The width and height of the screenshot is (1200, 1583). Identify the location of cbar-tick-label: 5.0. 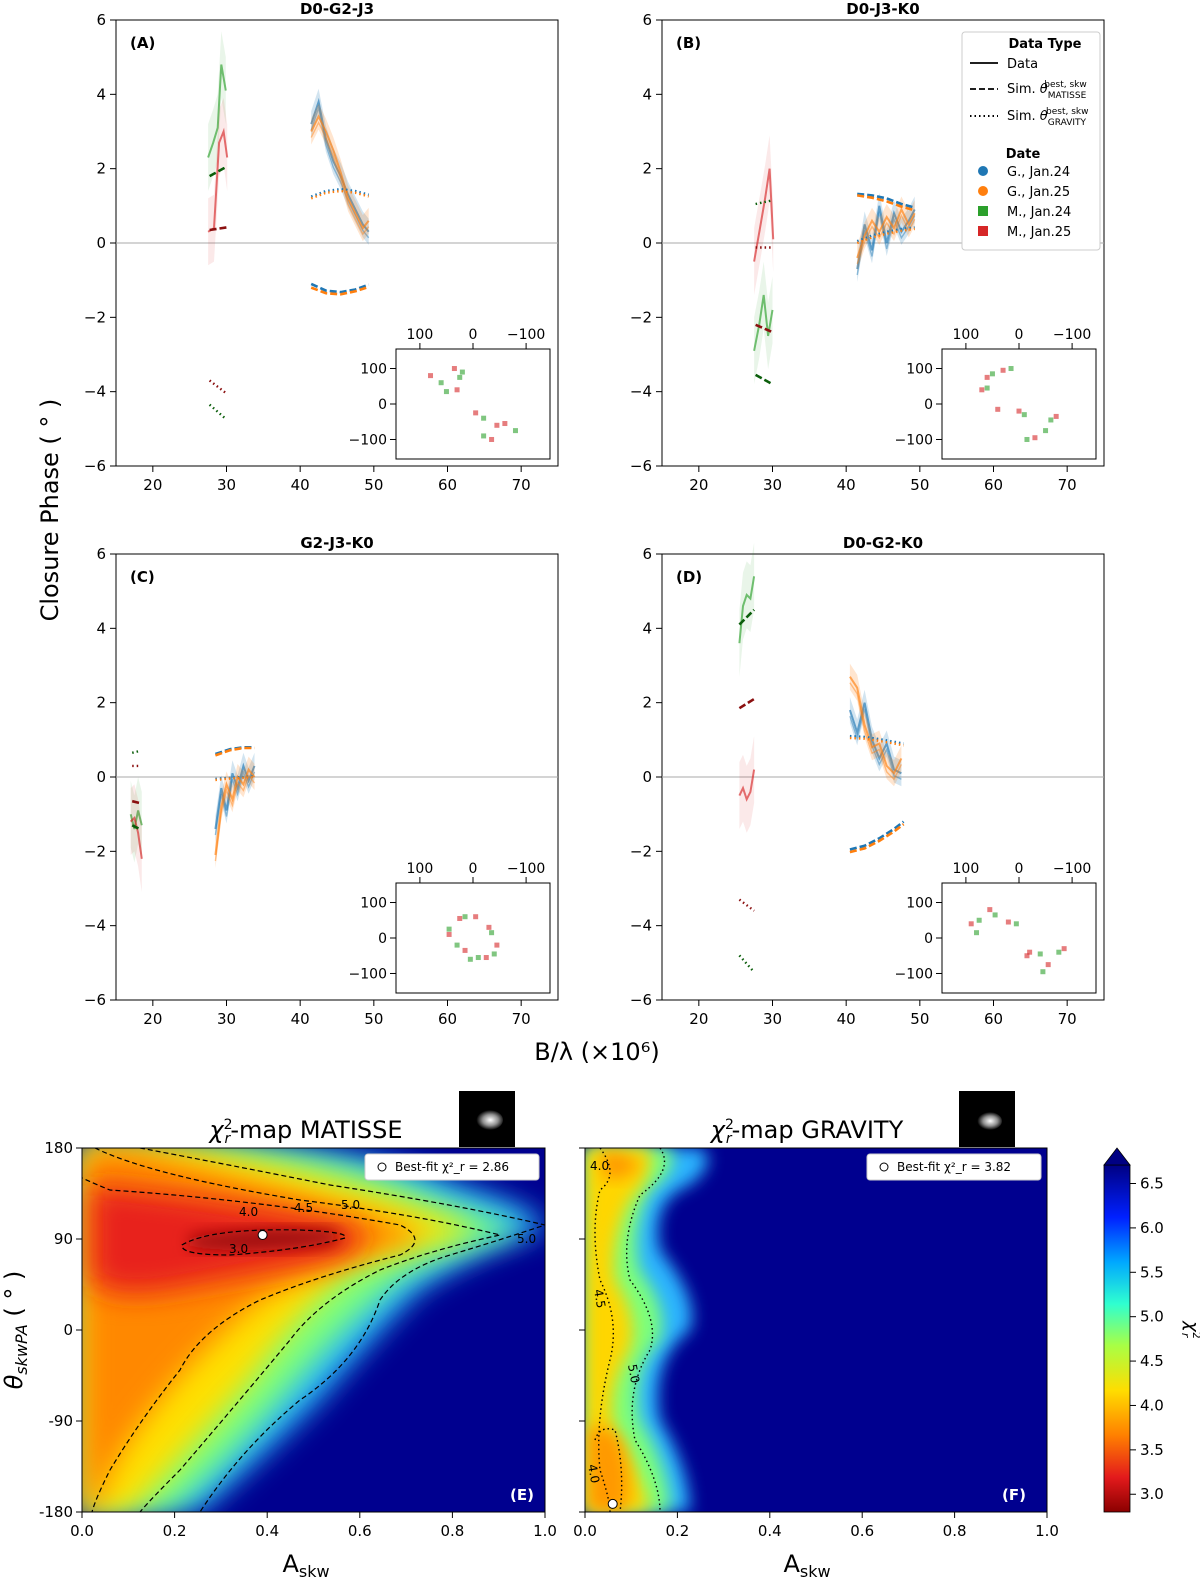
(1152, 1317).